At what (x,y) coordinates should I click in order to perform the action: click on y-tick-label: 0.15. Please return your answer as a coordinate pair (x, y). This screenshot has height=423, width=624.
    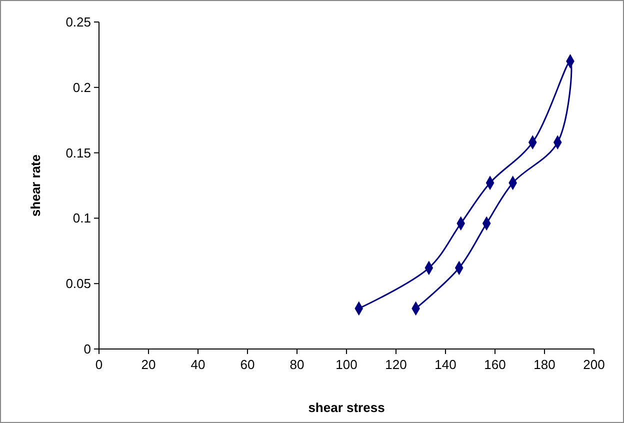
    Looking at the image, I should click on (78, 152).